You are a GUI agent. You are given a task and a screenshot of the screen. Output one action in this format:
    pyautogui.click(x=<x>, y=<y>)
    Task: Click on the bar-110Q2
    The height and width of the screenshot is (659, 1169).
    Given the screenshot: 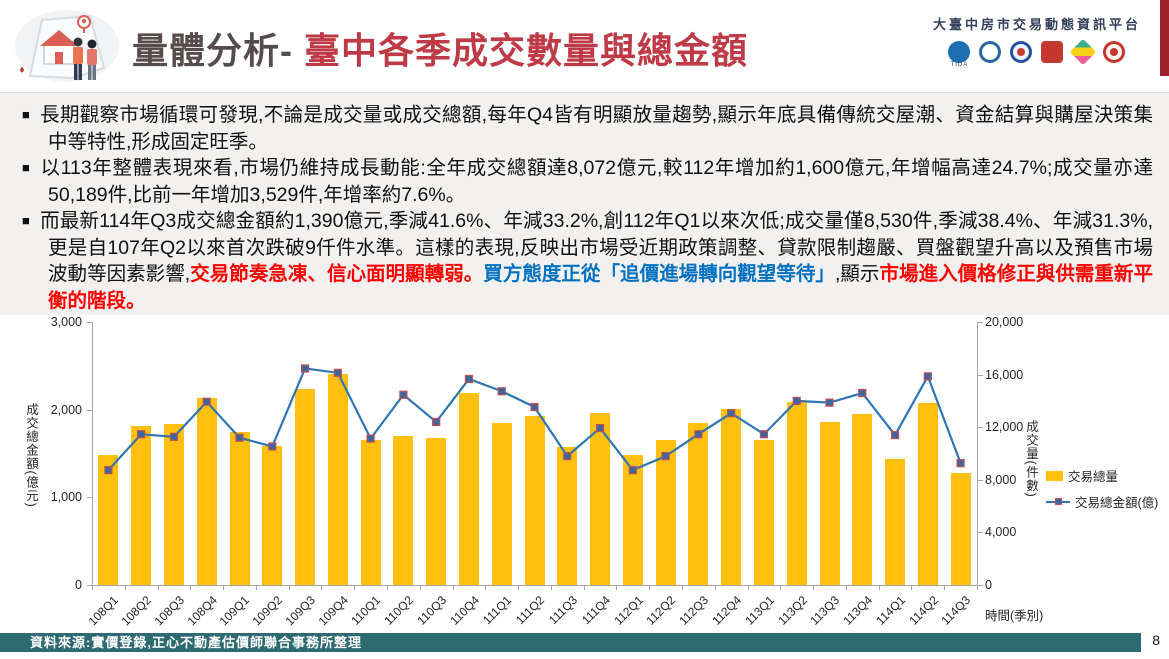 What is the action you would take?
    pyautogui.click(x=403, y=510)
    